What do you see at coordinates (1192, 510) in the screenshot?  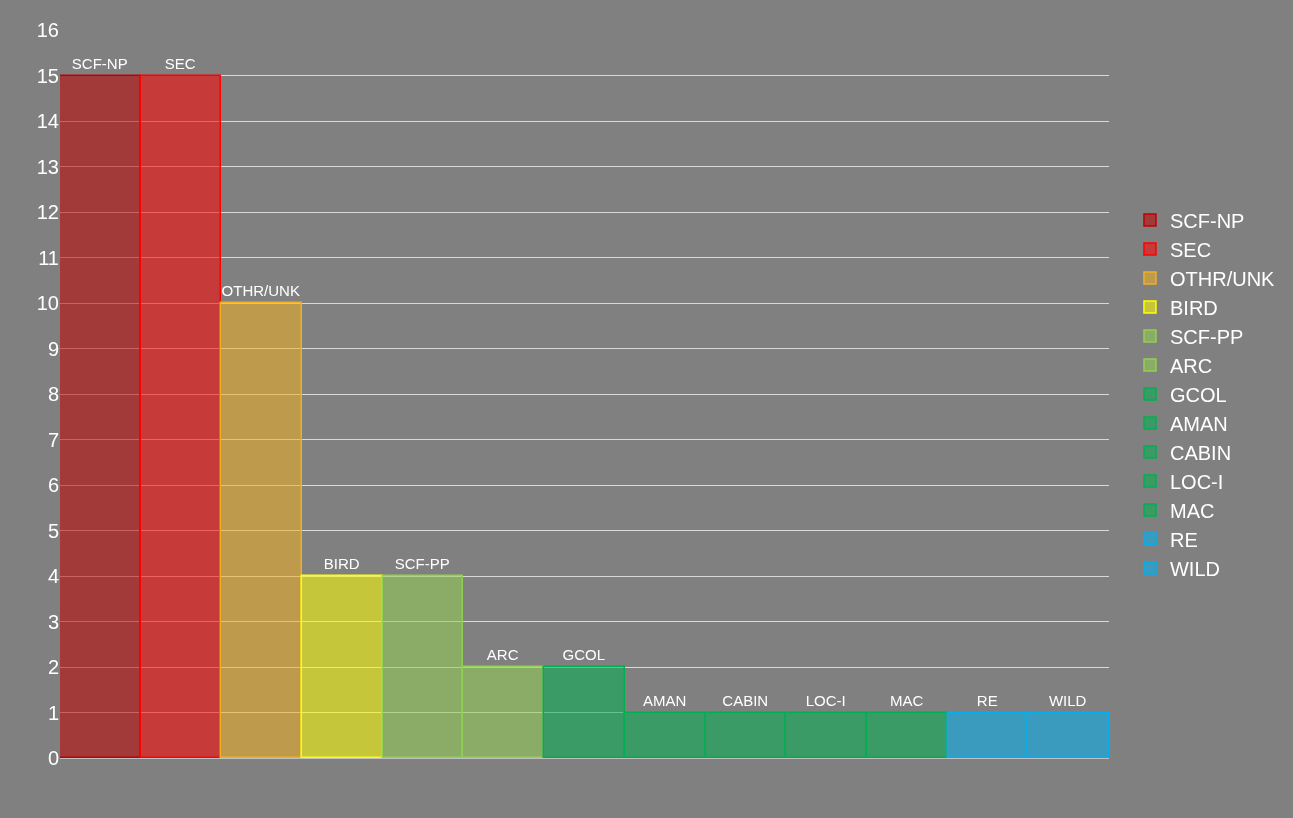 I see `legend-label: MAC` at bounding box center [1192, 510].